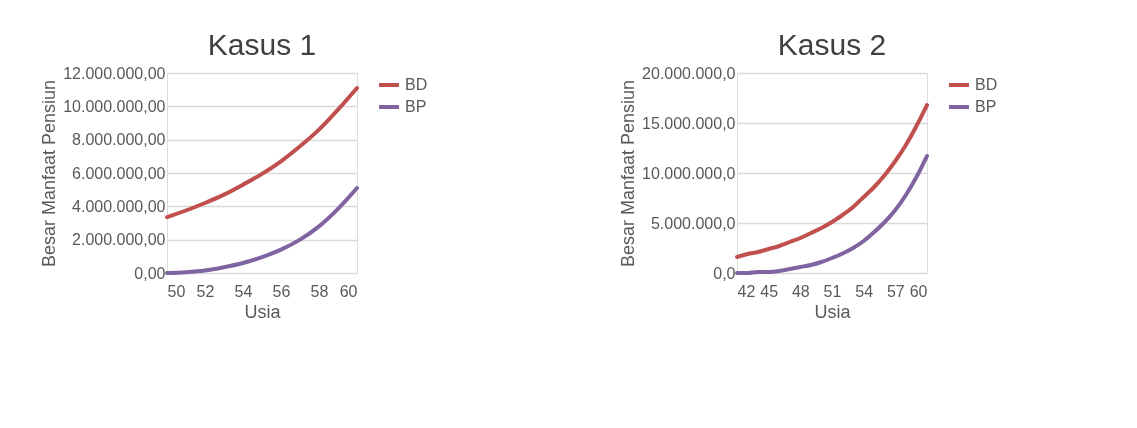 This screenshot has height=428, width=1137. I want to click on y-tick-label: 10.000.000,0, so click(689, 173).